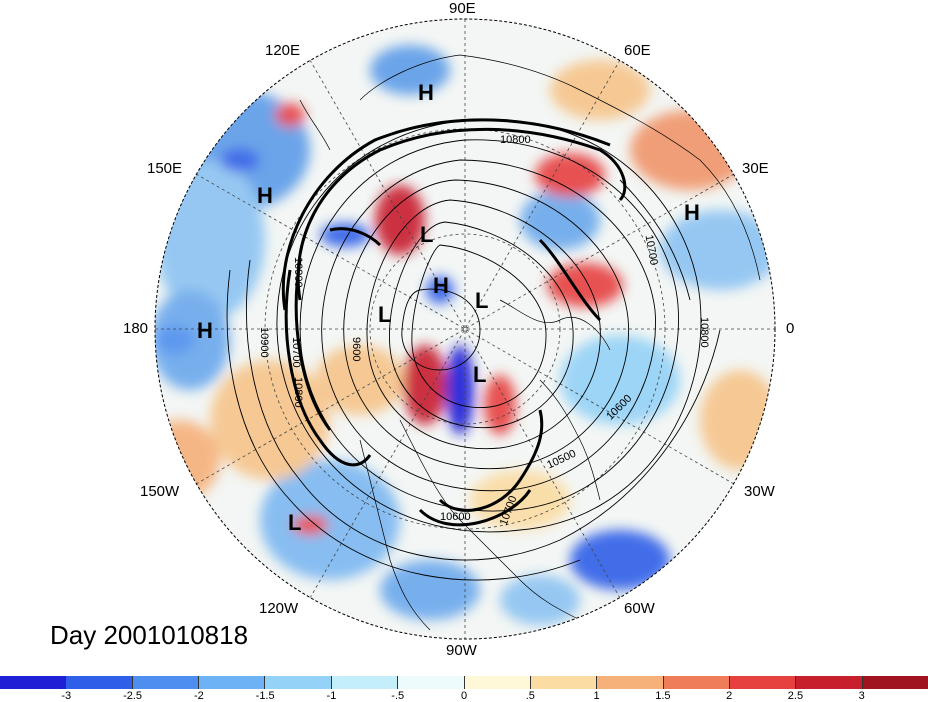  Describe the element at coordinates (530, 696) in the screenshot. I see `colorbar-tick-label: .5` at that location.